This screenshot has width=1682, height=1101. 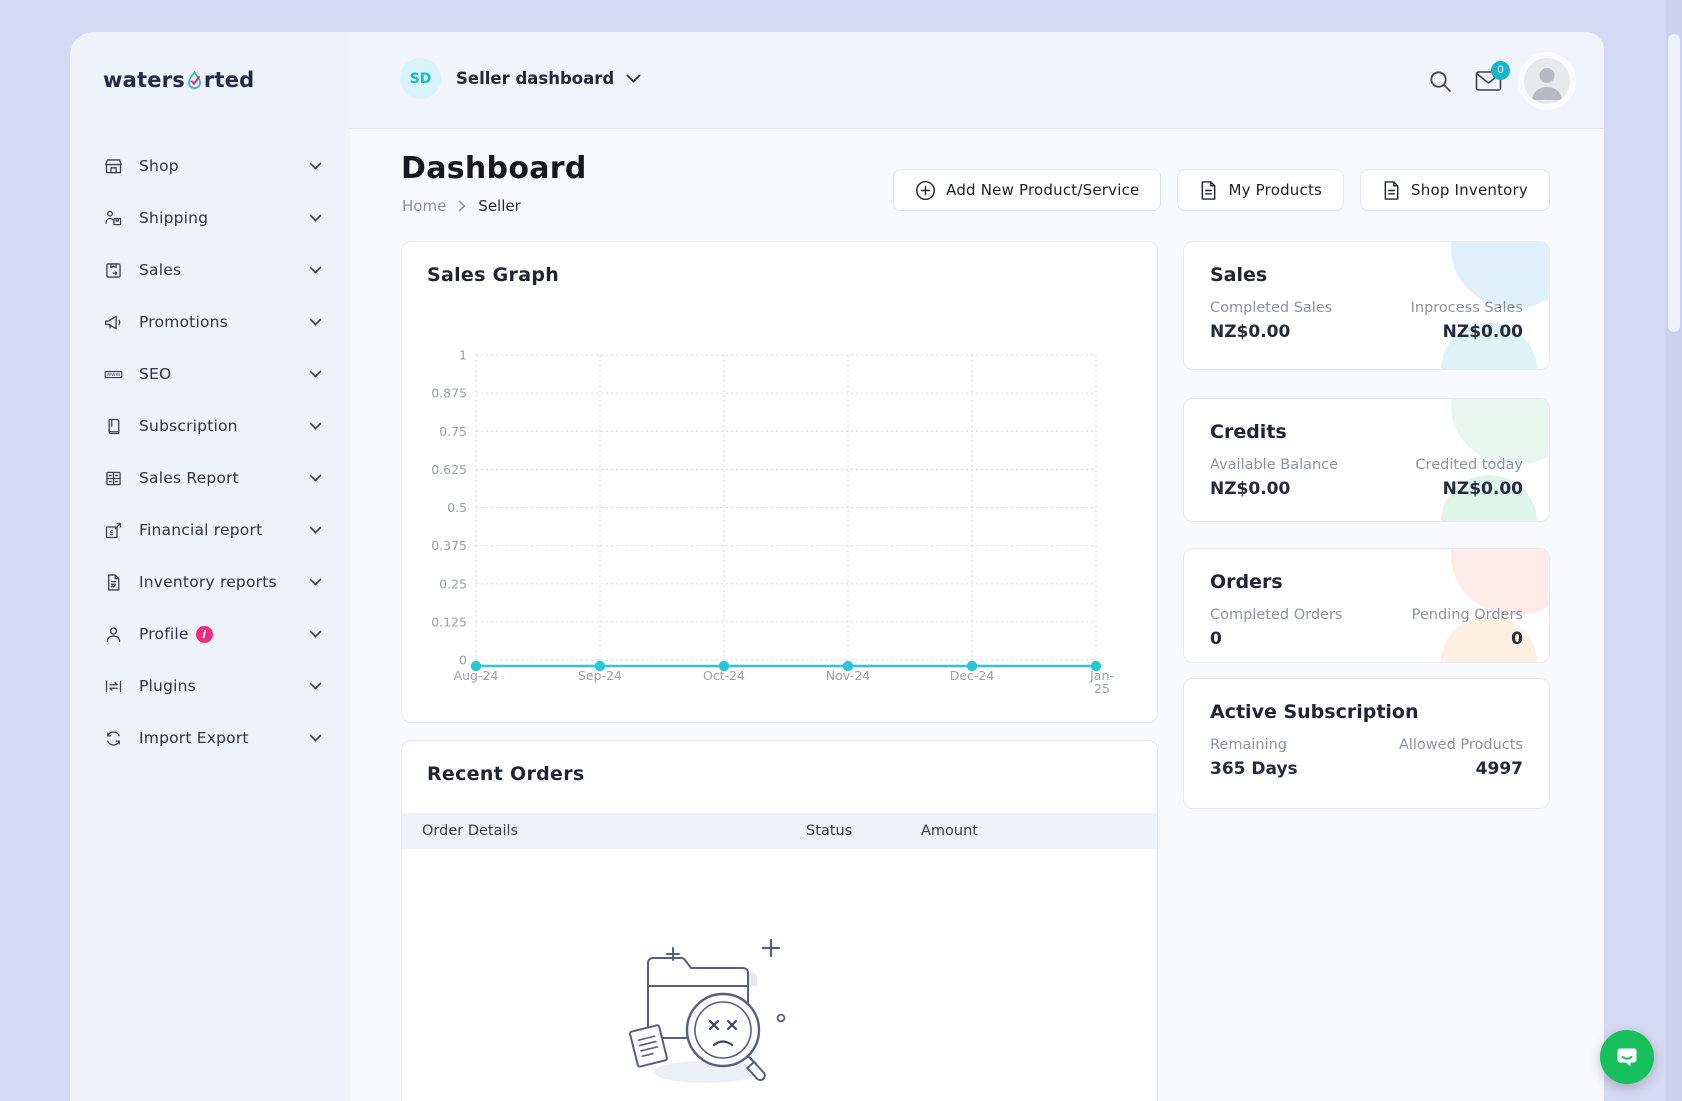 What do you see at coordinates (167, 686) in the screenshot?
I see `sidebar-item-label: Plugins` at bounding box center [167, 686].